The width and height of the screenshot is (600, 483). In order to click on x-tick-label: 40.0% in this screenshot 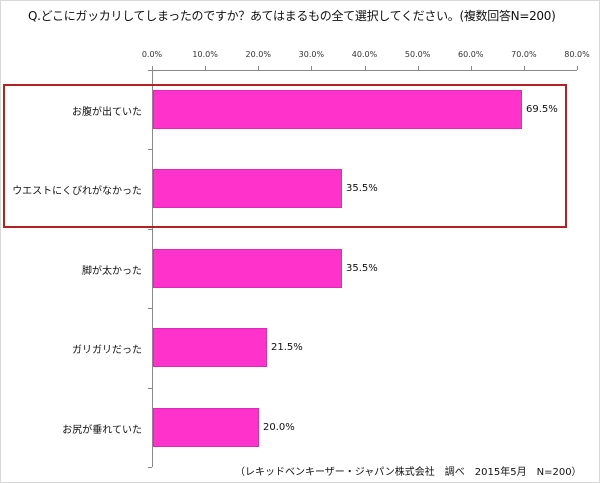, I will do `click(364, 54)`.